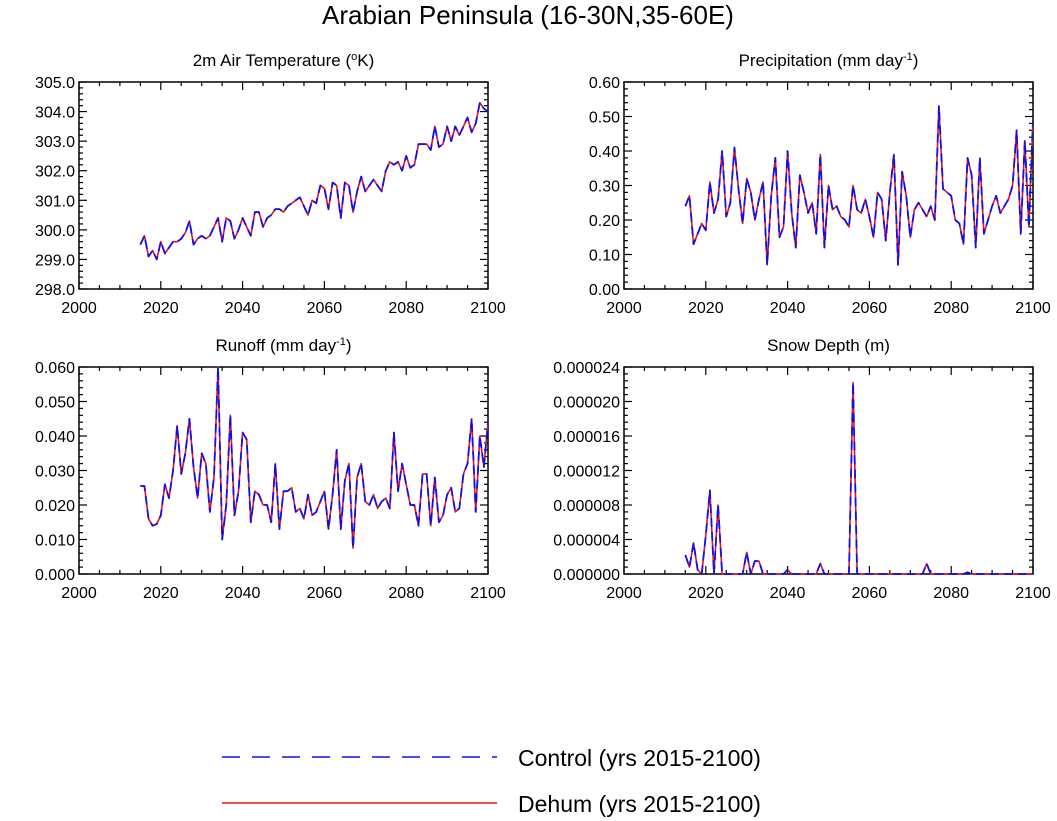  Describe the element at coordinates (604, 256) in the screenshot. I see `y-tick-label: 0.10` at that location.